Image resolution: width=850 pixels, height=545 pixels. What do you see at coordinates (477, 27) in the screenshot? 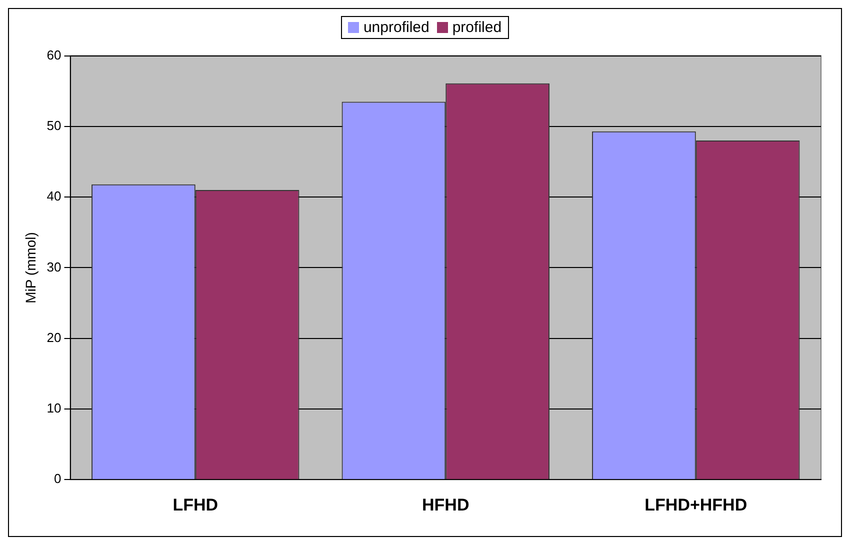
I see `legend-label: profiled` at bounding box center [477, 27].